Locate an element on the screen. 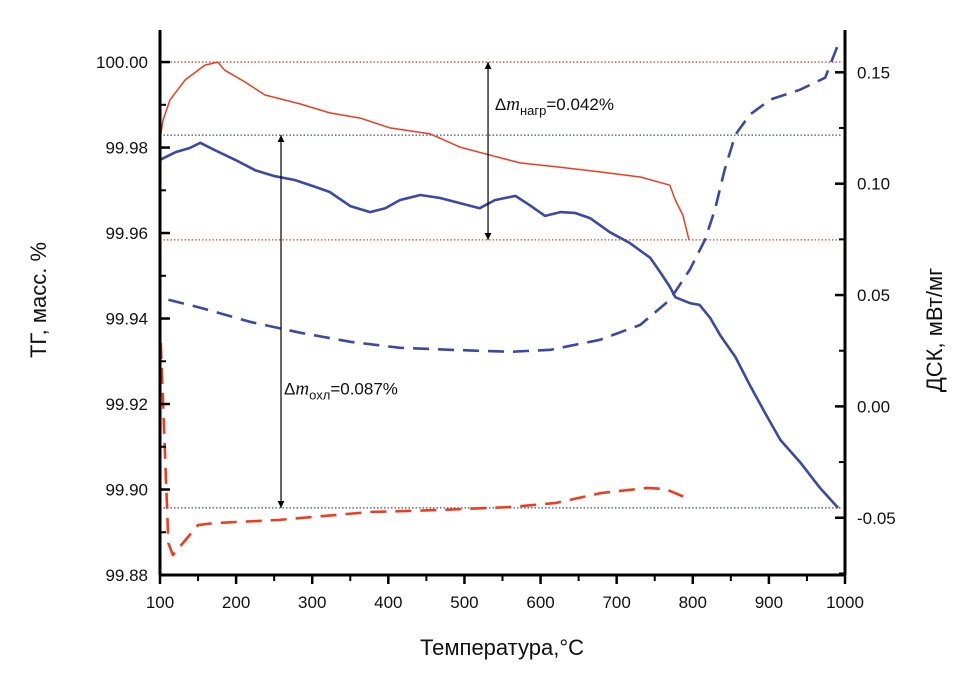  x-tick-label: 900 is located at coordinates (769, 602).